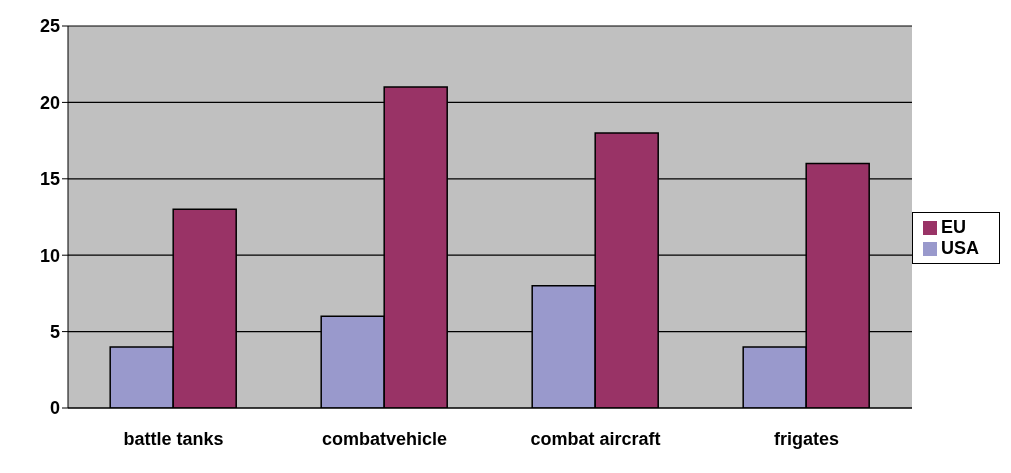 This screenshot has width=1011, height=473. What do you see at coordinates (806, 438) in the screenshot?
I see `x-tick-label: frigates` at bounding box center [806, 438].